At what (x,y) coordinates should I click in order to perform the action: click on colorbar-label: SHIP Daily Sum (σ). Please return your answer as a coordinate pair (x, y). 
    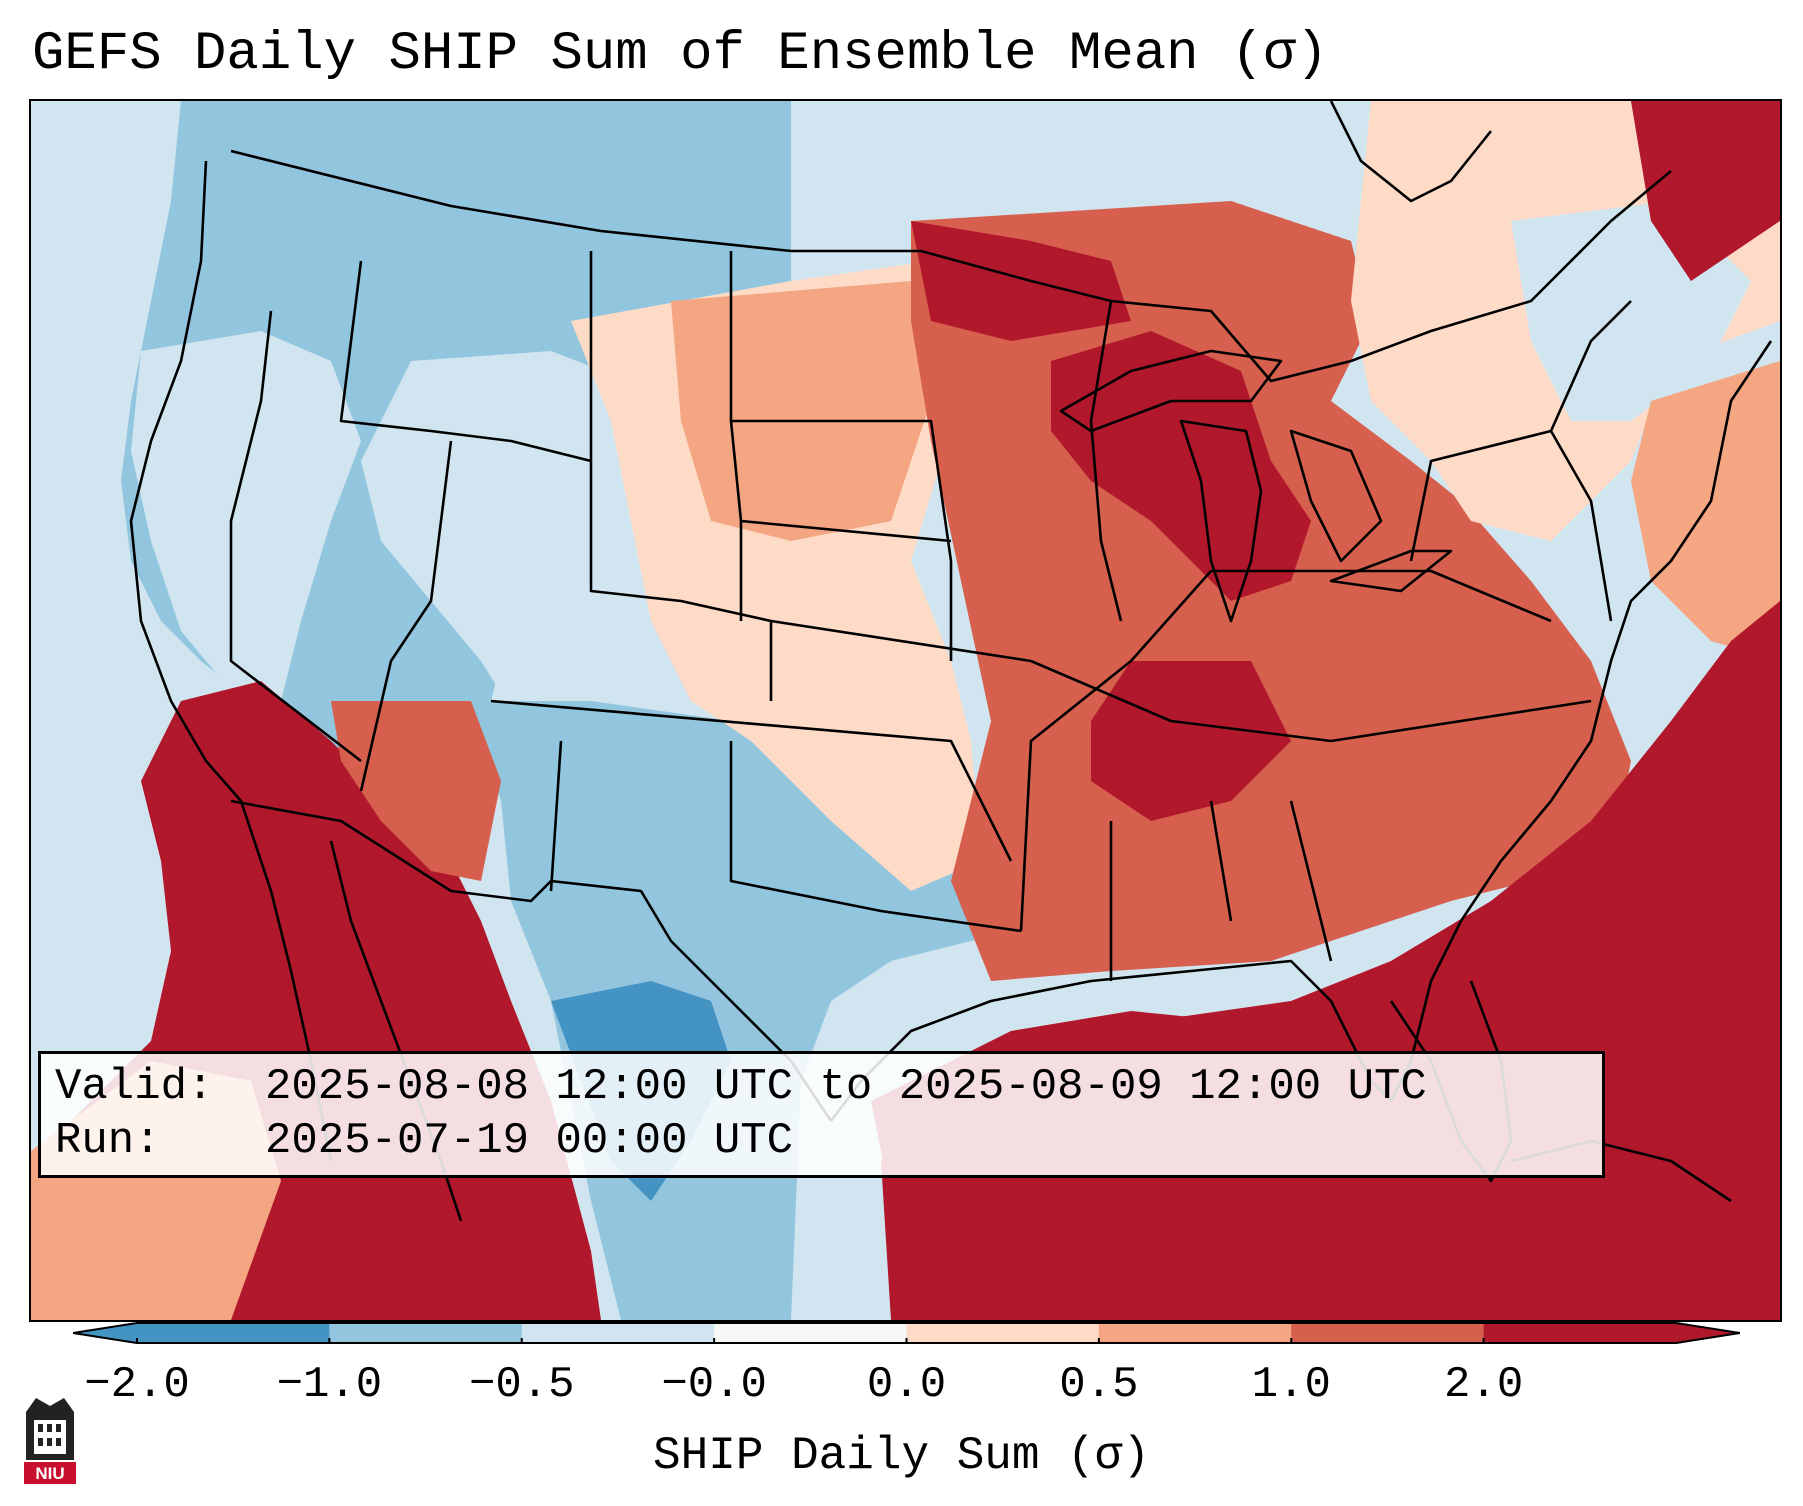
    Looking at the image, I should click on (901, 1456).